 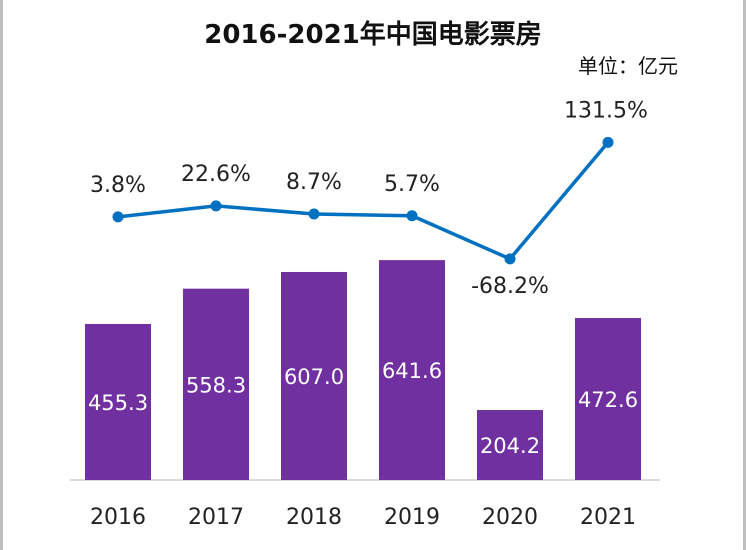 What do you see at coordinates (606, 110) in the screenshot?
I see `growth-label-2021: 131.5%` at bounding box center [606, 110].